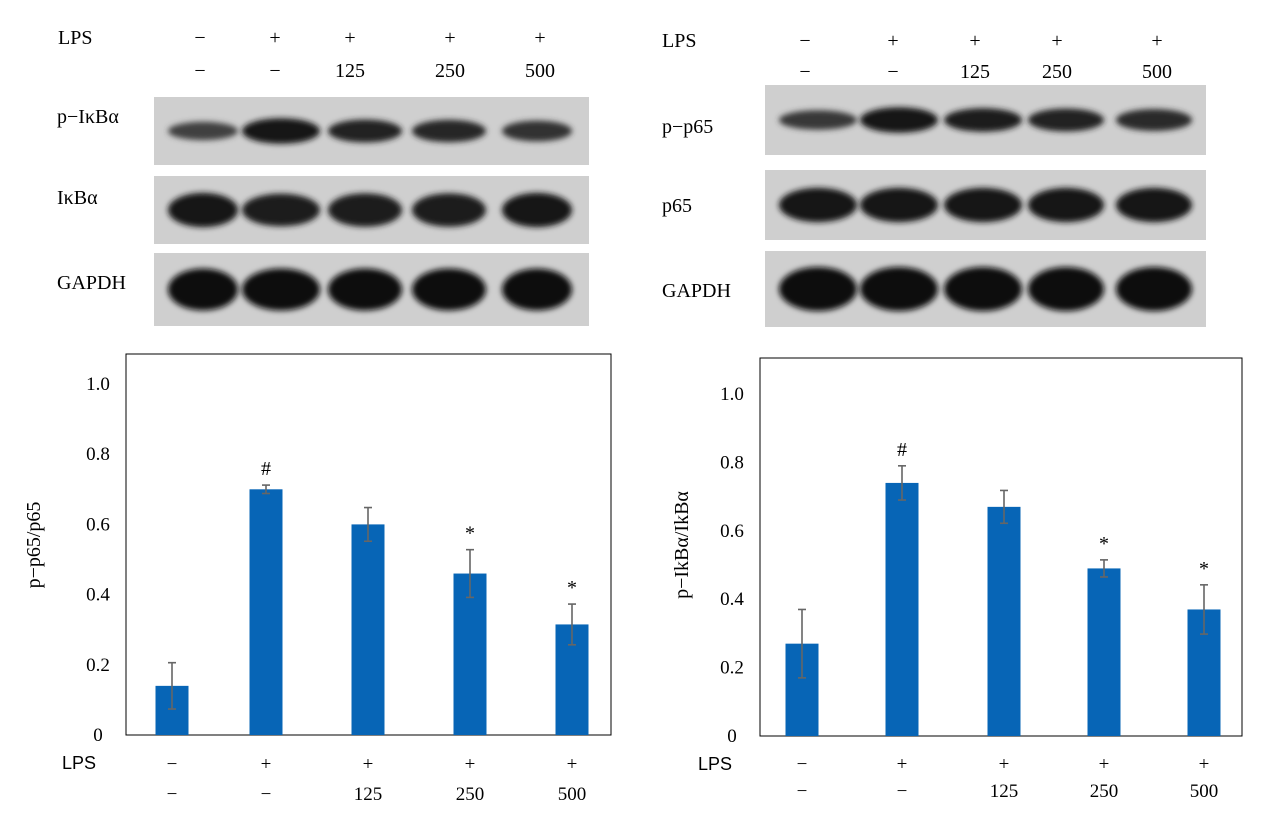 The width and height of the screenshot is (1273, 813). I want to click on right-significance-marks: # * *, so click(1053, 509).